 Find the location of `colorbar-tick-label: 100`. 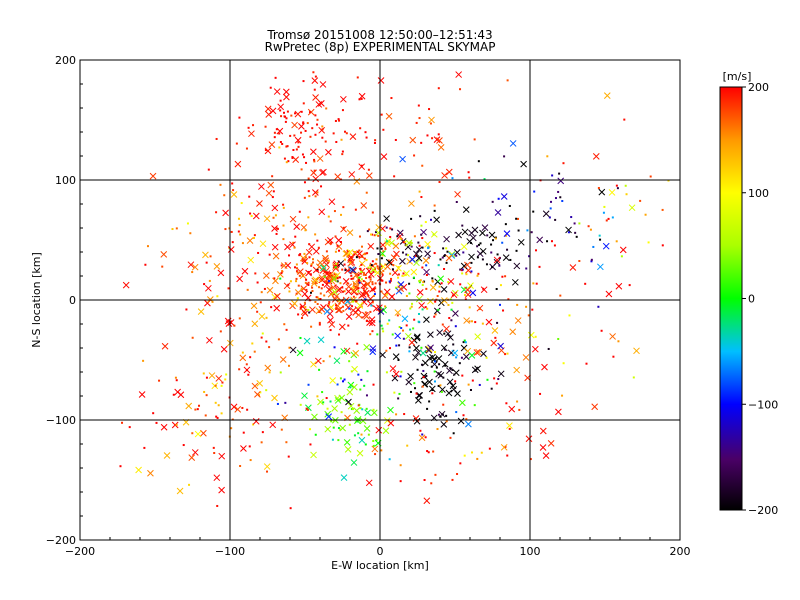

colorbar-tick-label: 100 is located at coordinates (758, 193).